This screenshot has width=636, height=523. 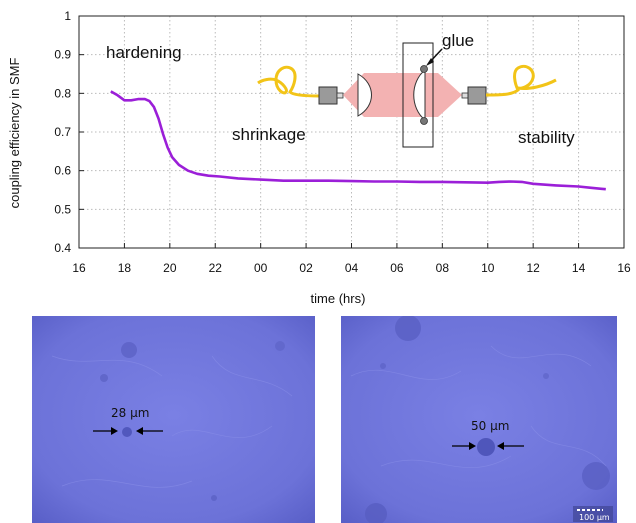 I want to click on x-tick-label: 08, so click(x=443, y=268).